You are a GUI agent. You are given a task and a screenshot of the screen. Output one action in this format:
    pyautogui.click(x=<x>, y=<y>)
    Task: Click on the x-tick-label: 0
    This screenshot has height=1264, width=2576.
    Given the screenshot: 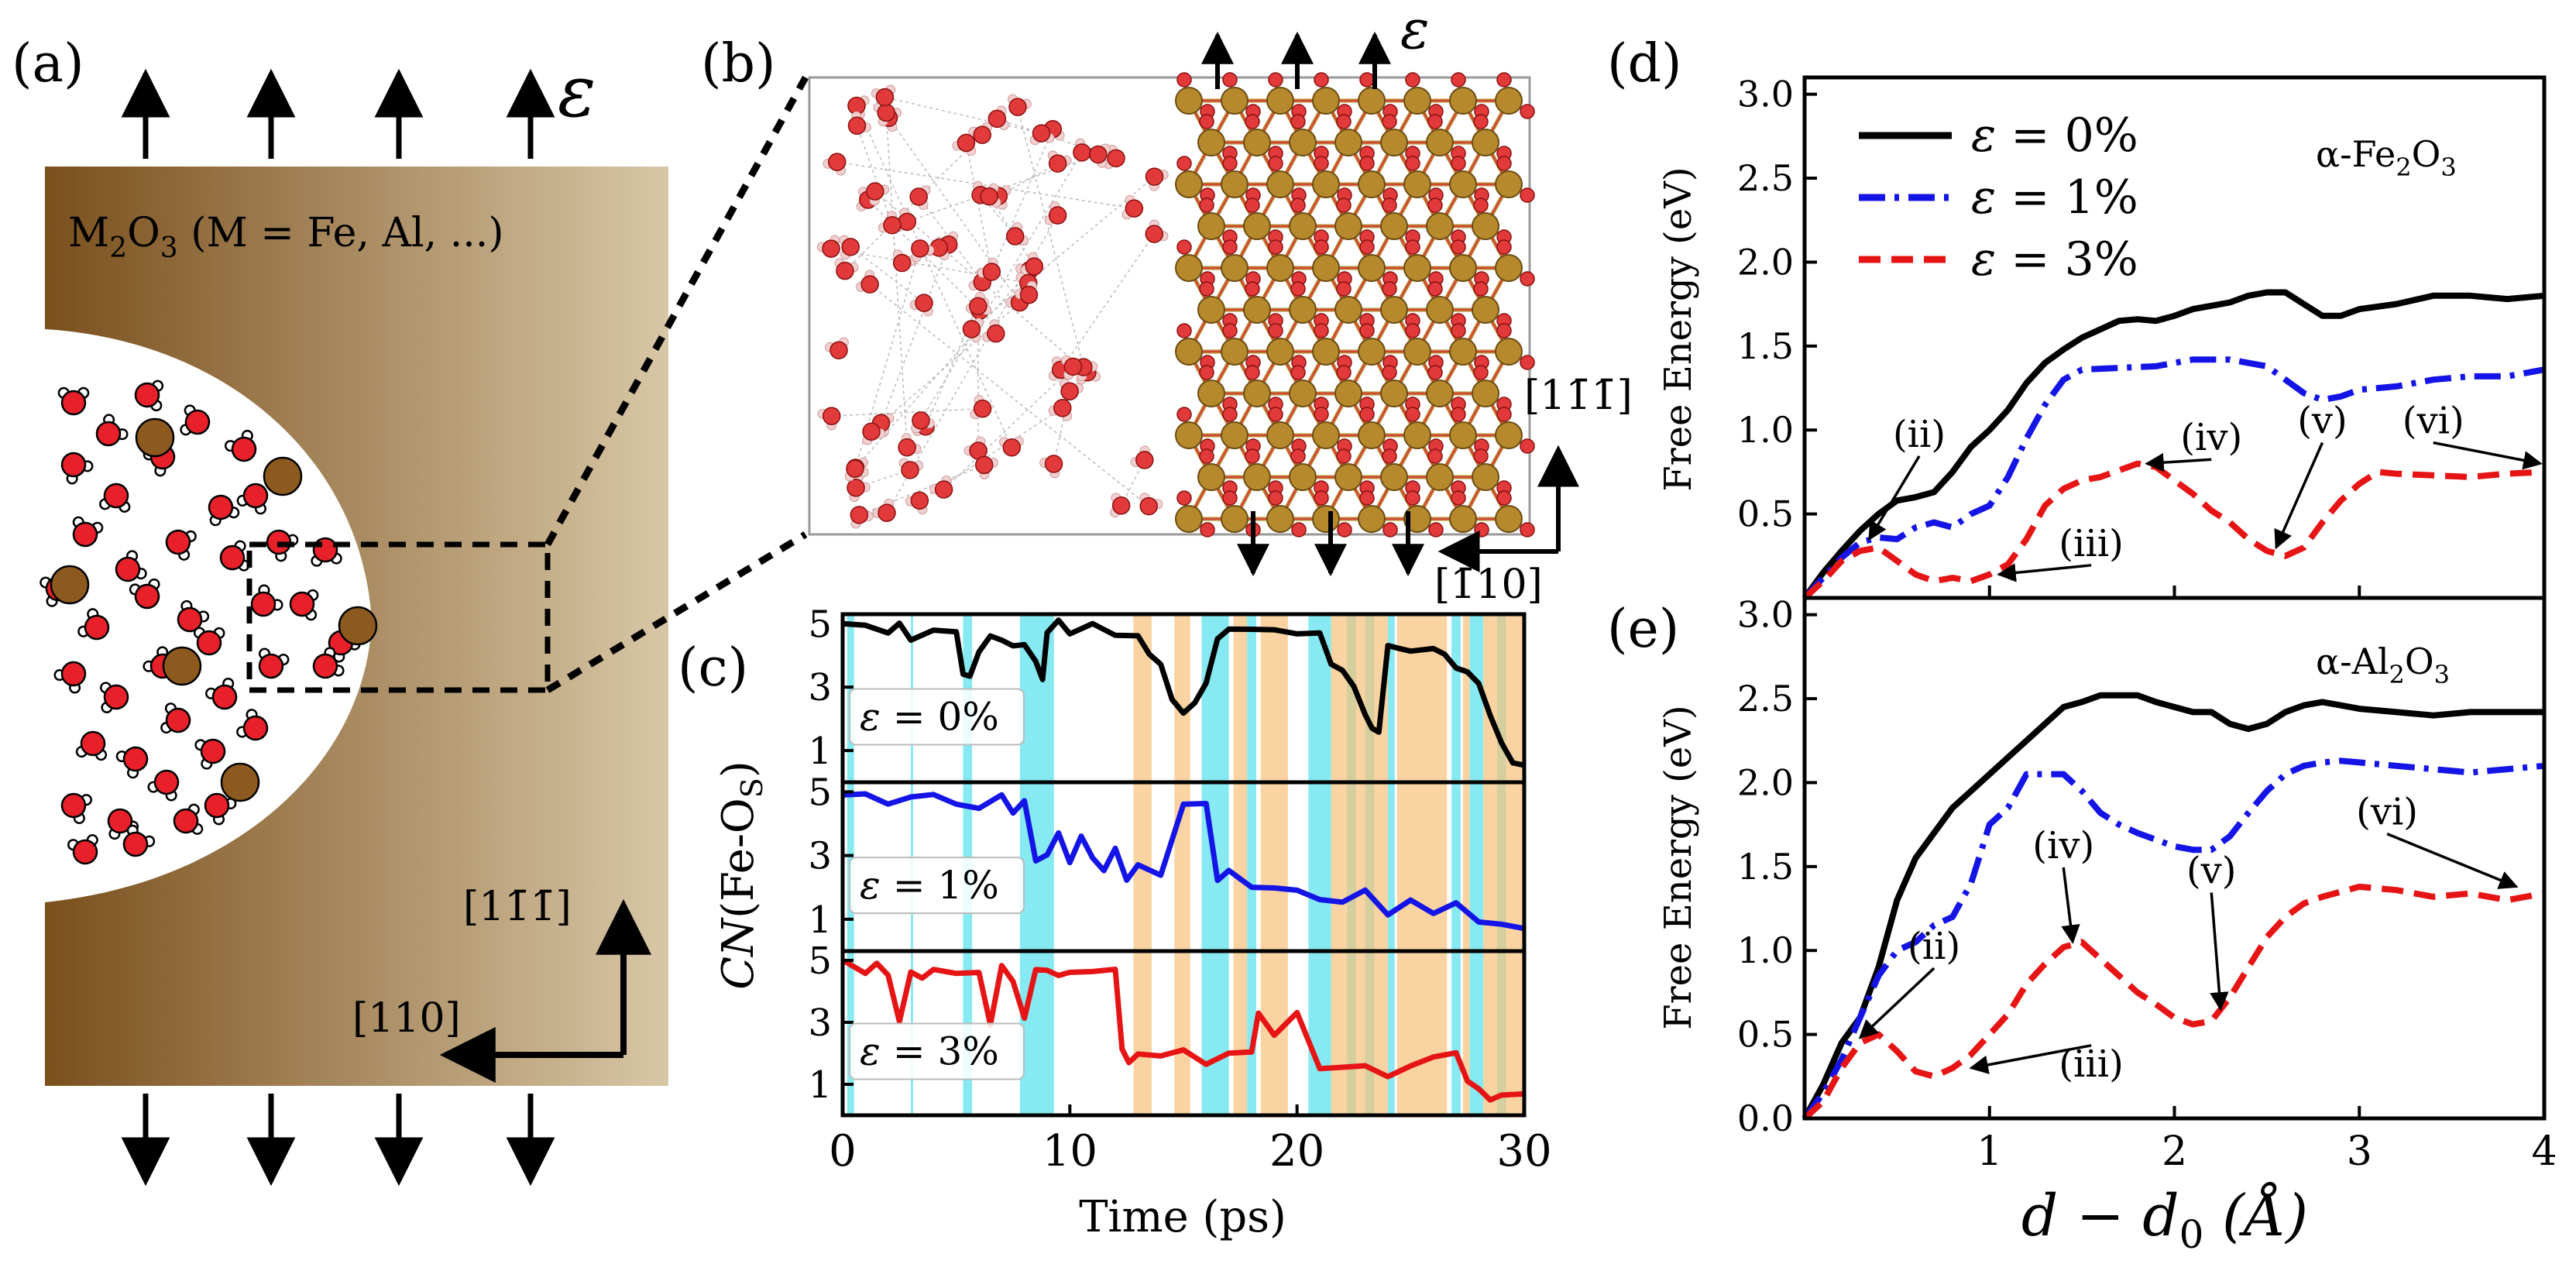 What is the action you would take?
    pyautogui.click(x=843, y=1151)
    